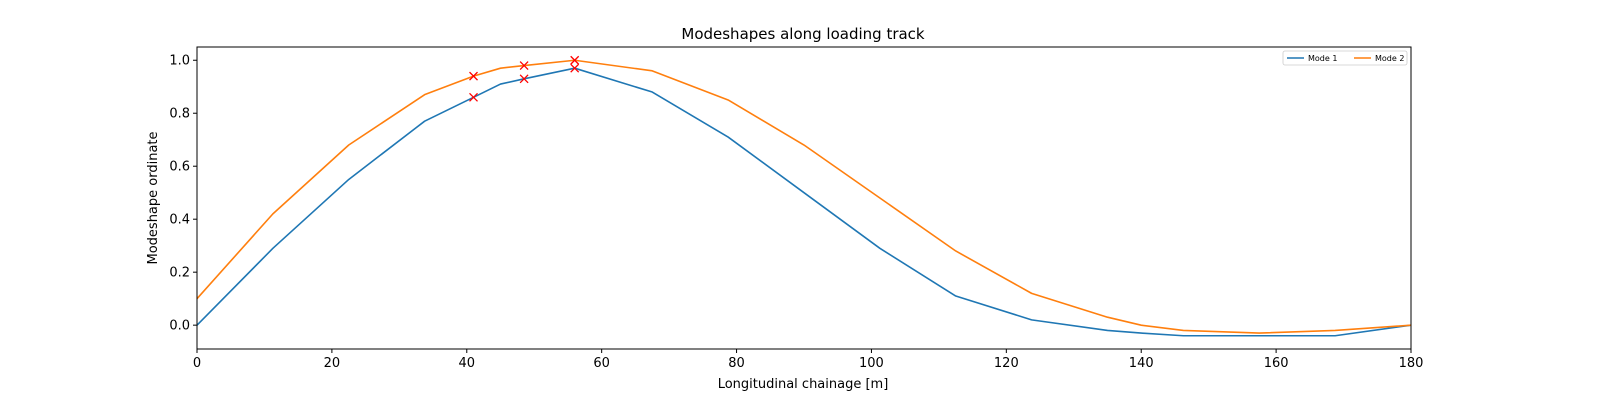 The height and width of the screenshot is (400, 1600). I want to click on x-tick-label: 160, so click(1276, 363).